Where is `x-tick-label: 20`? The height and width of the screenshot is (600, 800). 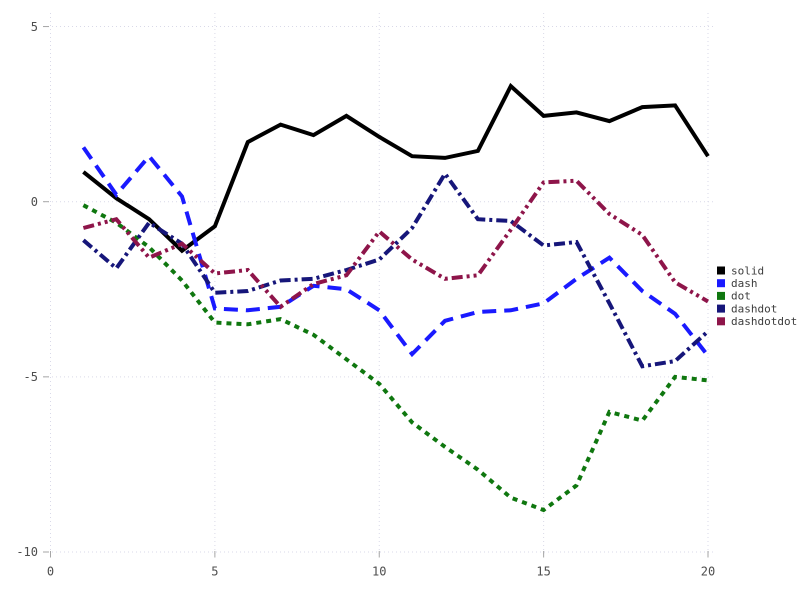
x-tick-label: 20 is located at coordinates (708, 572).